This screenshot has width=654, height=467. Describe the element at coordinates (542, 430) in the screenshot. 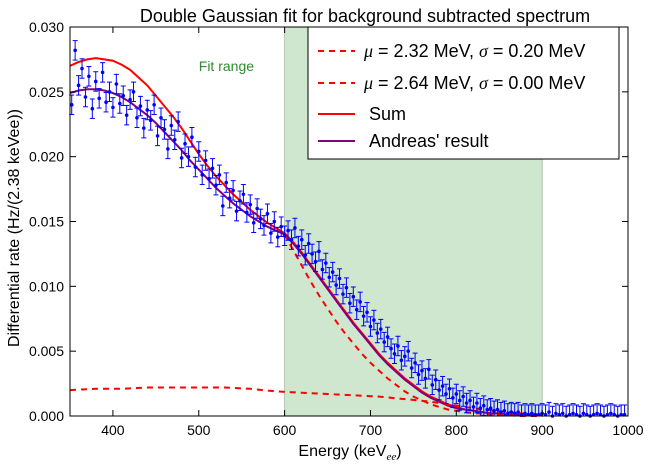

I see `x-tick-label: 900` at that location.